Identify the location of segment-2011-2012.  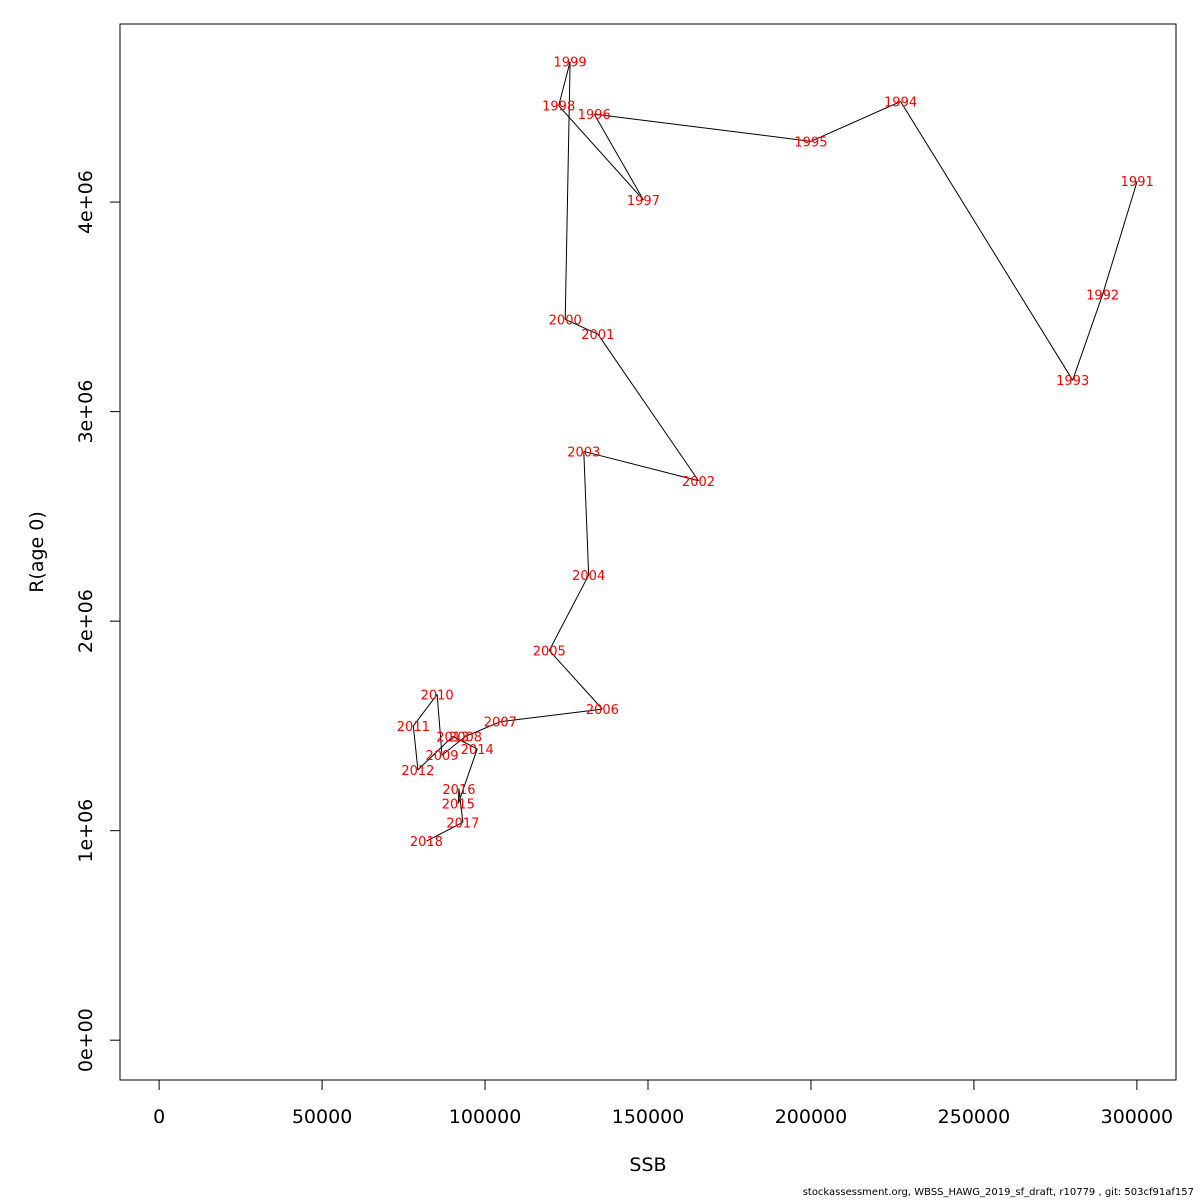
(415, 747).